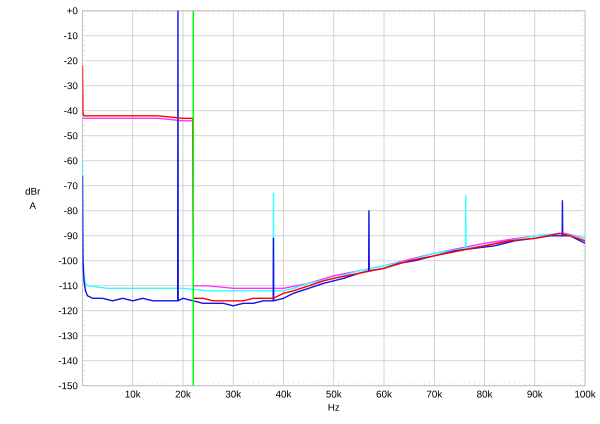  What do you see at coordinates (71, 136) in the screenshot?
I see `y-tick-label: -50` at bounding box center [71, 136].